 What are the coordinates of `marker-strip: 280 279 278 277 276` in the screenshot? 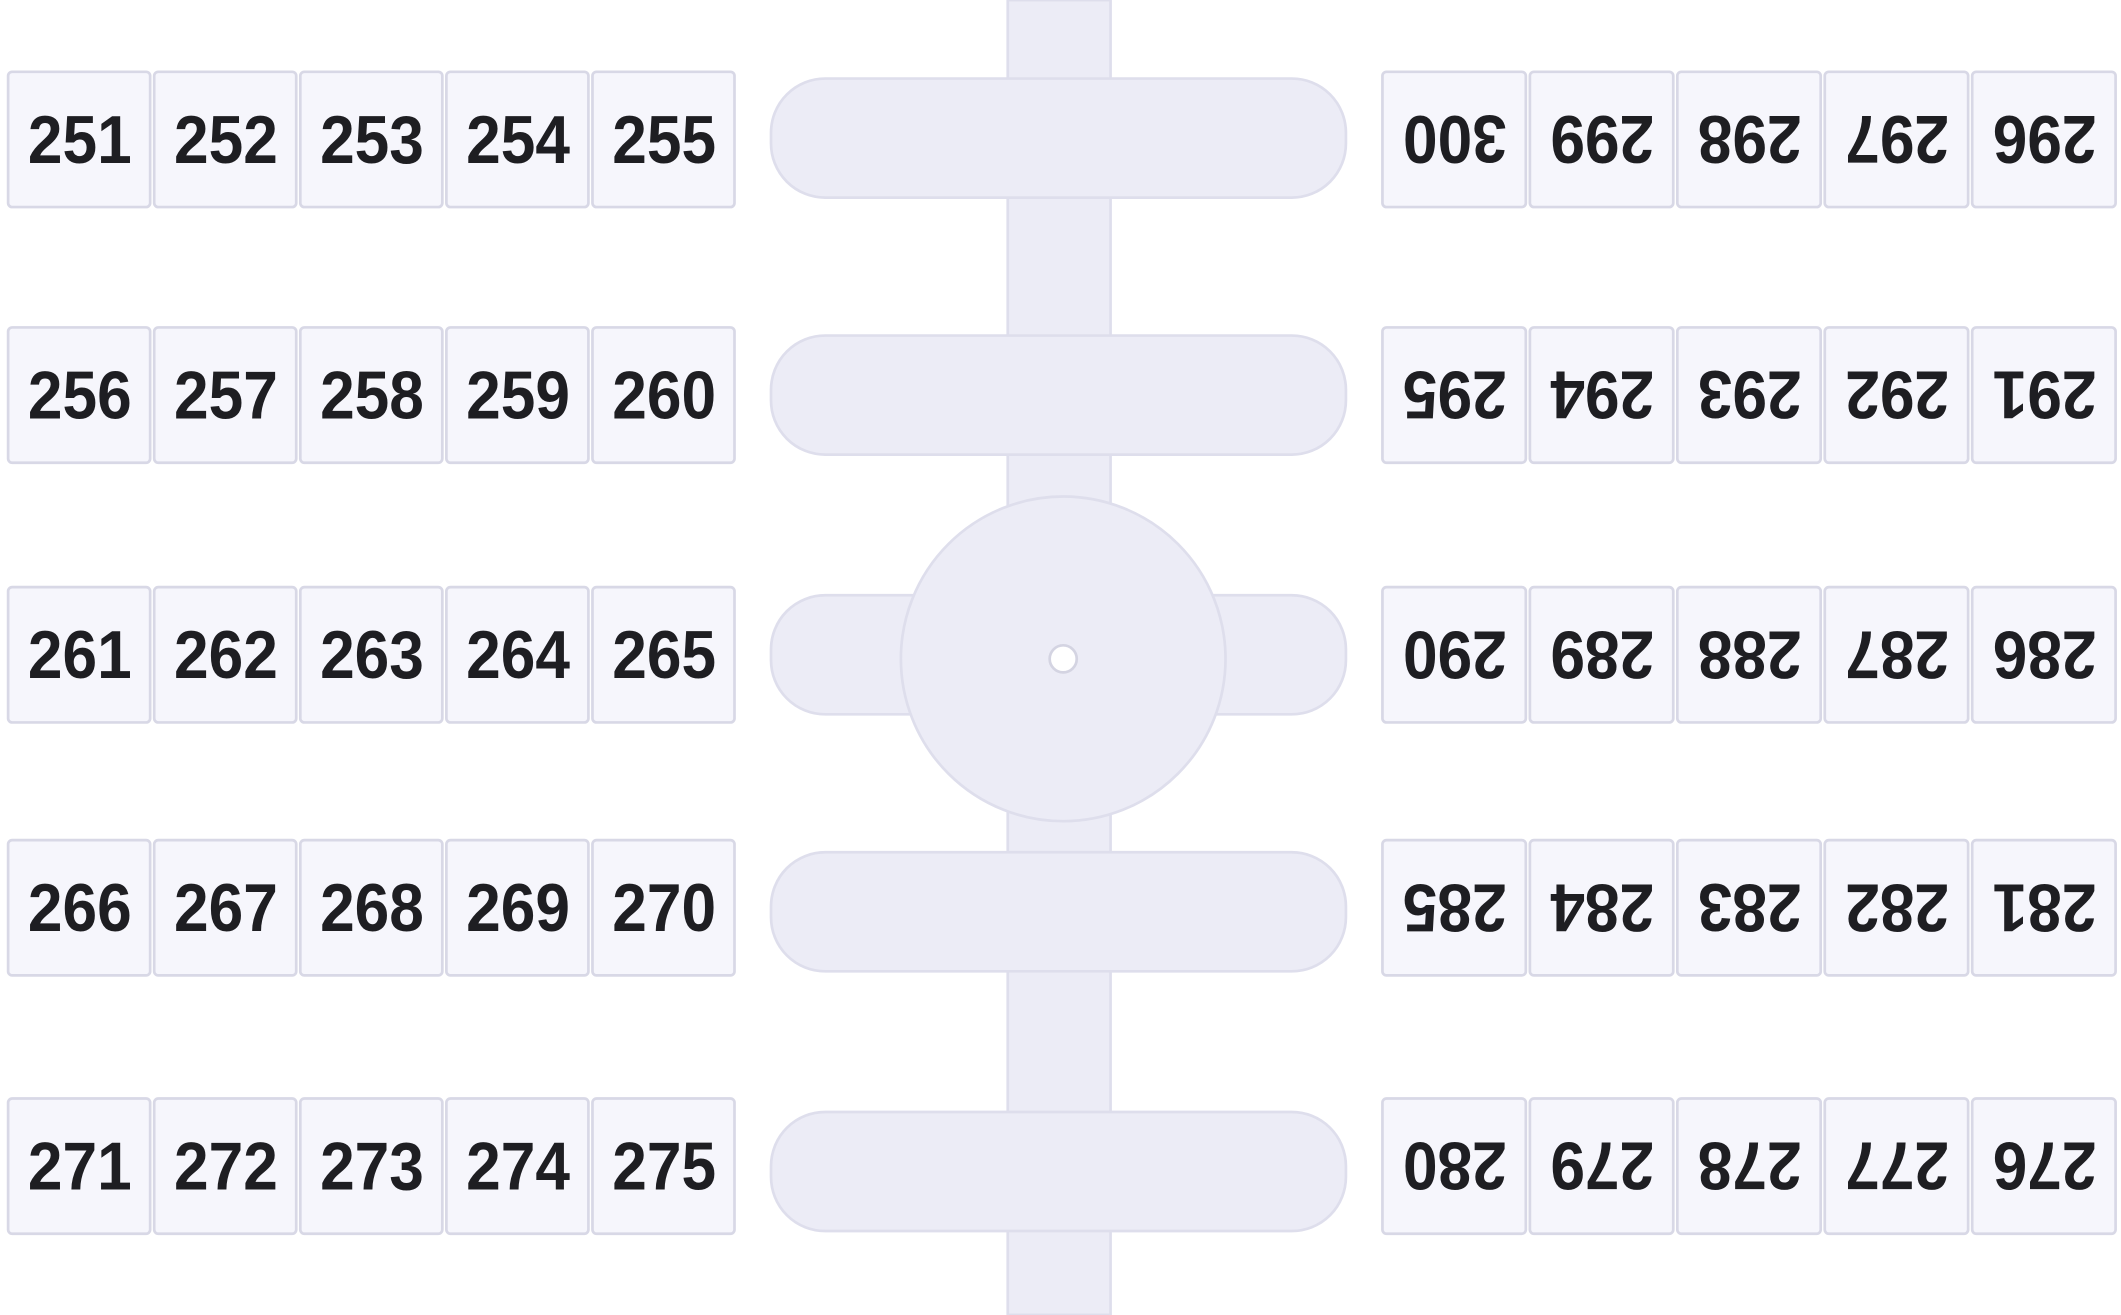 It's located at (1749, 1166).